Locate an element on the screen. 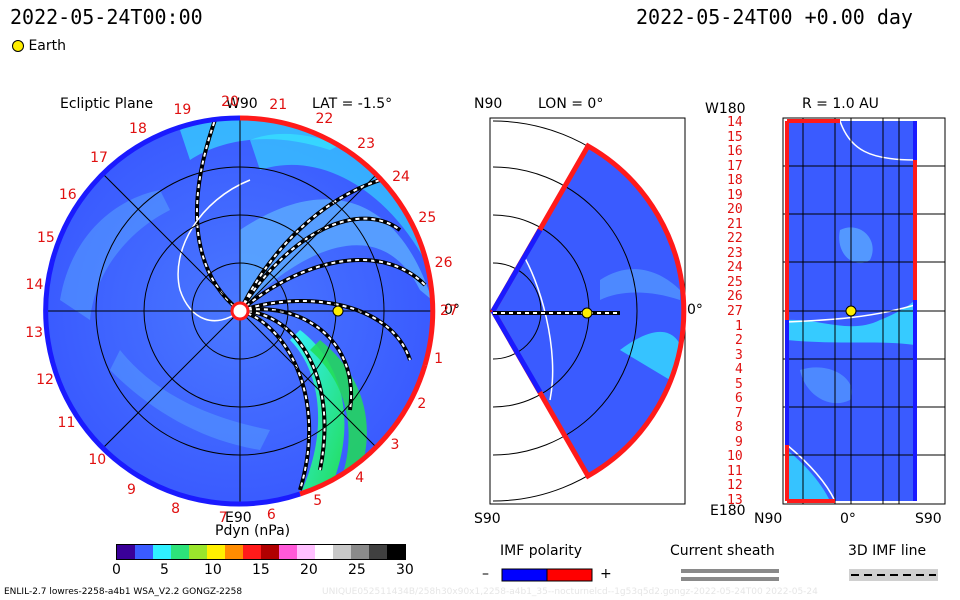  side-number: 17 is located at coordinates (735, 166).